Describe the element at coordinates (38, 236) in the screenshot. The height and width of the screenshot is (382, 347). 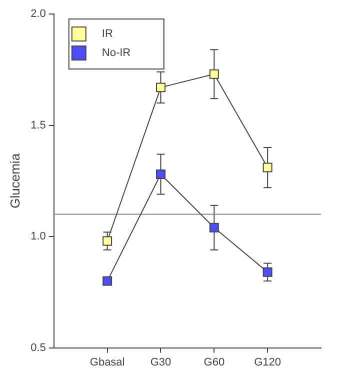
I see `y-tick-label: 1.0` at that location.